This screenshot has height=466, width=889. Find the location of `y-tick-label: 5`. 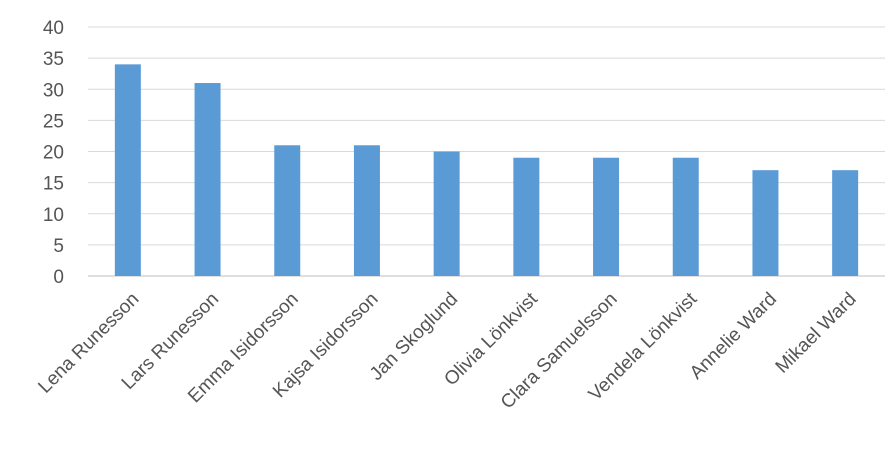

y-tick-label: 5 is located at coordinates (58, 246).